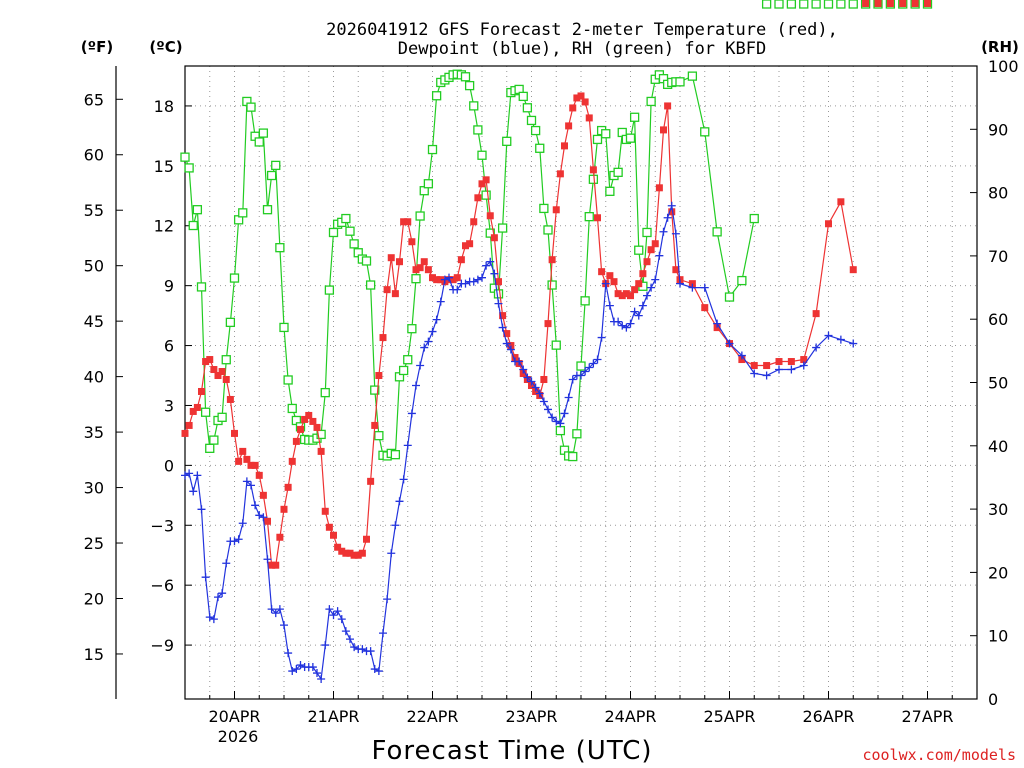  I want to click on rh-axis: 0 10 20 30 40 50 60 70 80 90 100, so click(994, 383).